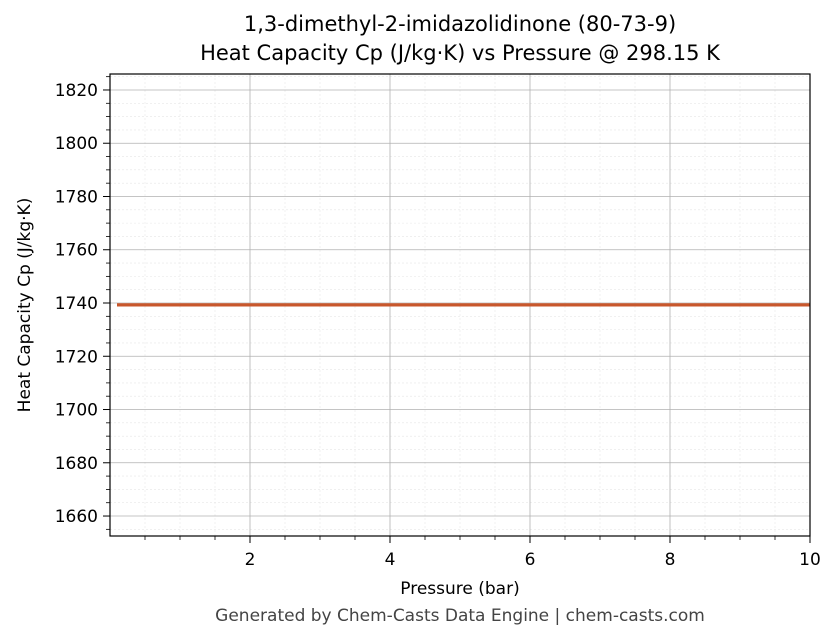 This screenshot has height=644, width=836. What do you see at coordinates (76, 197) in the screenshot?
I see `y-tick-label: 1780` at bounding box center [76, 197].